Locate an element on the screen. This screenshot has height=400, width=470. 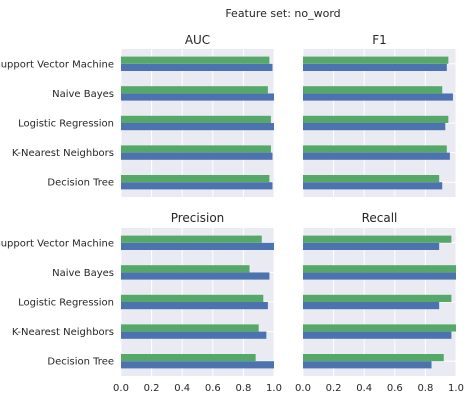
chart-panel-1: F1 is located at coordinates (379, 115).